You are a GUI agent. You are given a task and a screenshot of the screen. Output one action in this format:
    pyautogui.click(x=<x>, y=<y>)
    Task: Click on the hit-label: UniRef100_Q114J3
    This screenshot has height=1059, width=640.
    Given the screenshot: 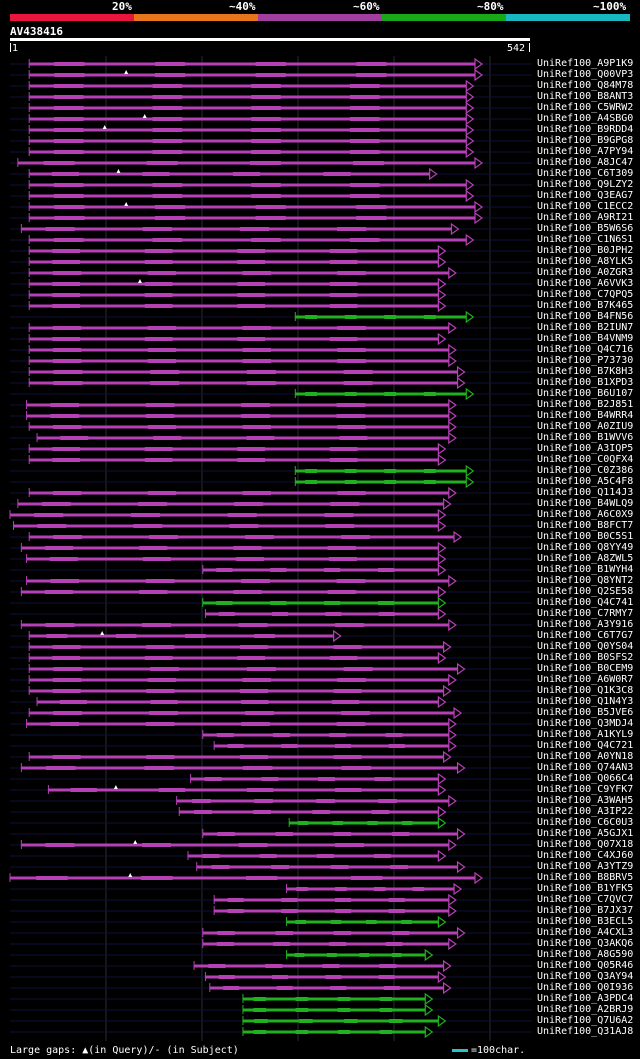 What is the action you would take?
    pyautogui.click(x=585, y=492)
    